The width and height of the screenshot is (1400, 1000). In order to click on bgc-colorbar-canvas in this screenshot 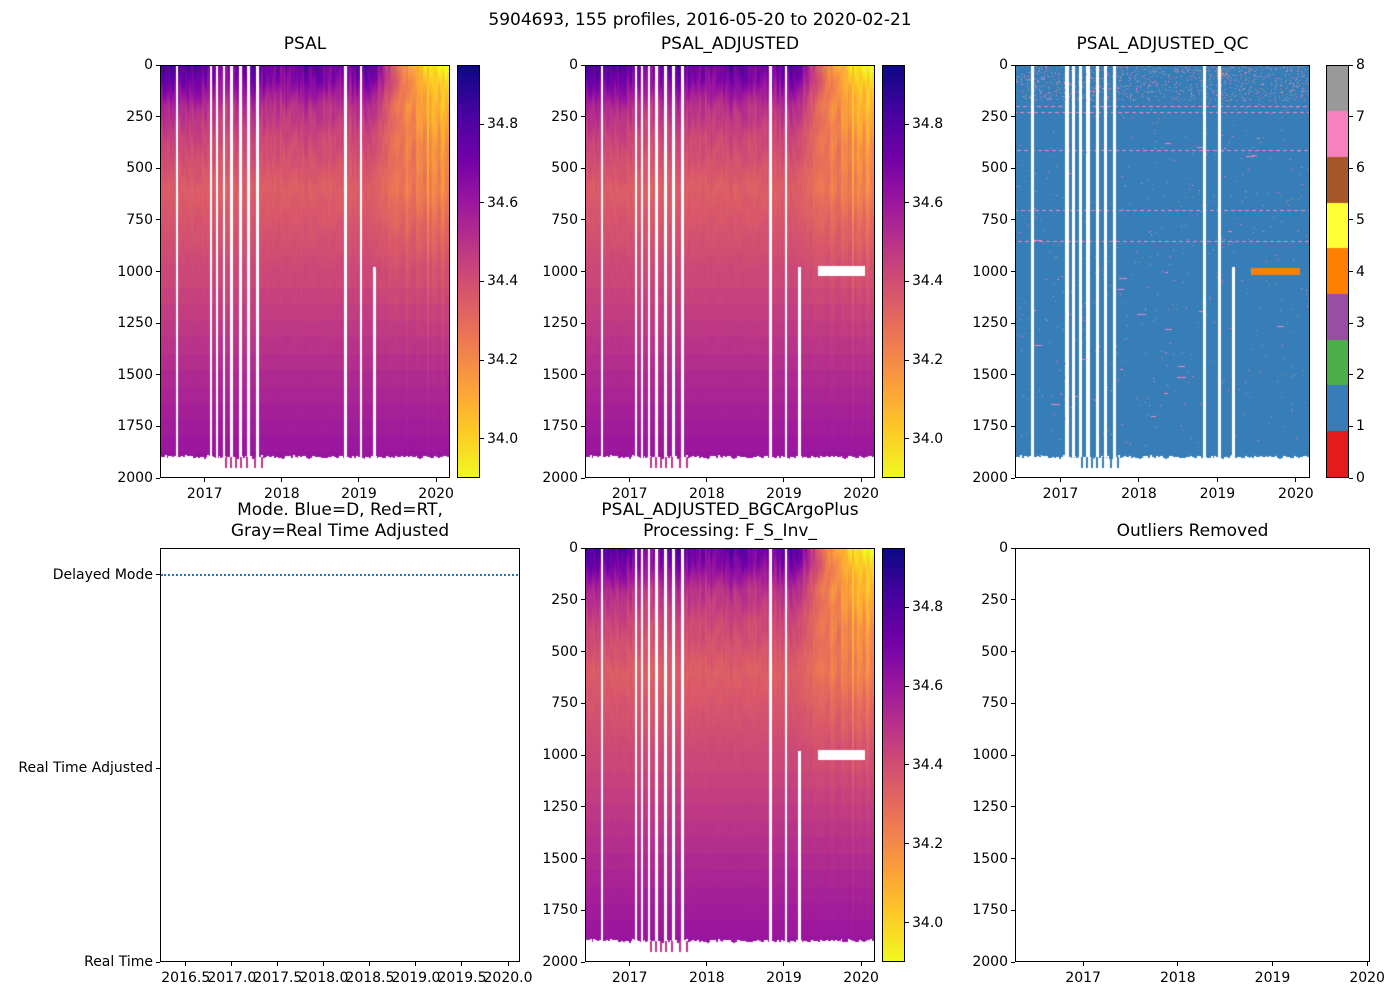, I will do `click(893, 755)`.